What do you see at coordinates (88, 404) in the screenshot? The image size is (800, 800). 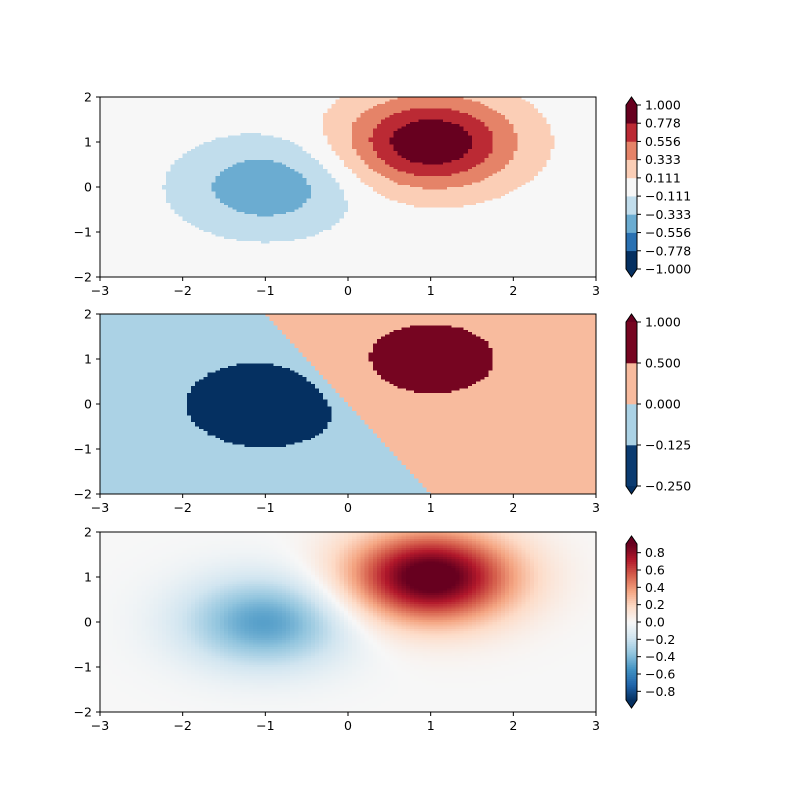 I see `y-tick-label: 0` at bounding box center [88, 404].